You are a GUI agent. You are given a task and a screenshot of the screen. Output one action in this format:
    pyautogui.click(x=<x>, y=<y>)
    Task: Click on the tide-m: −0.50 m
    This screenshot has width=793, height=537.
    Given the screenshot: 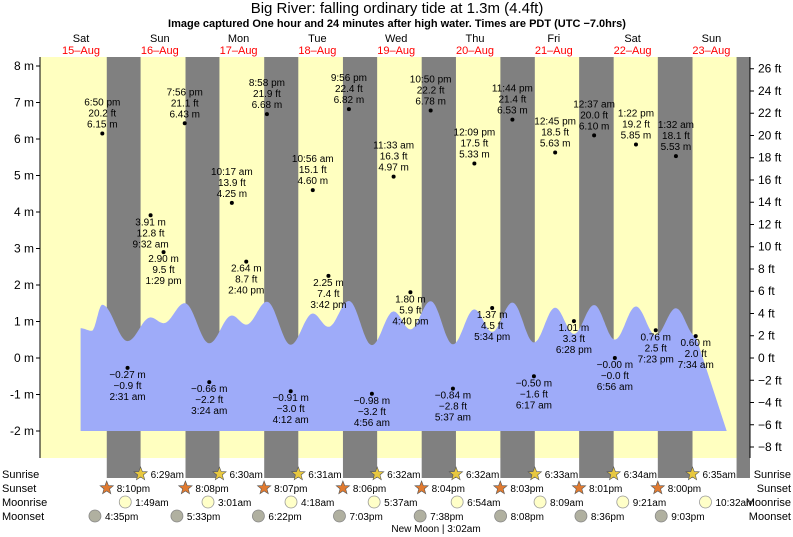 What is the action you would take?
    pyautogui.click(x=534, y=383)
    